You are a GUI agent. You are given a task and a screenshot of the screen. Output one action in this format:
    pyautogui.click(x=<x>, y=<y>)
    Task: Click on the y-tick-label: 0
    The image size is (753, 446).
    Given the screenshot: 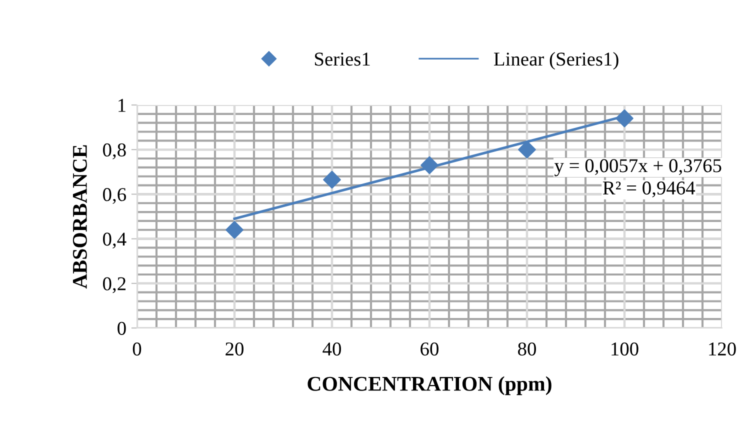 What is the action you would take?
    pyautogui.click(x=122, y=328)
    